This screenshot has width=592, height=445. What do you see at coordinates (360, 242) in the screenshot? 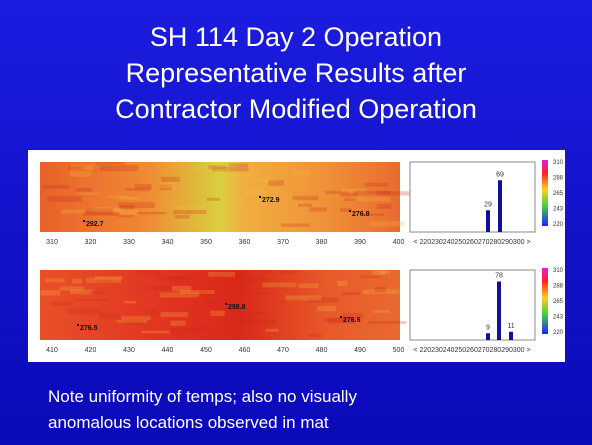
I see `x-tick-label: 390` at bounding box center [360, 242].